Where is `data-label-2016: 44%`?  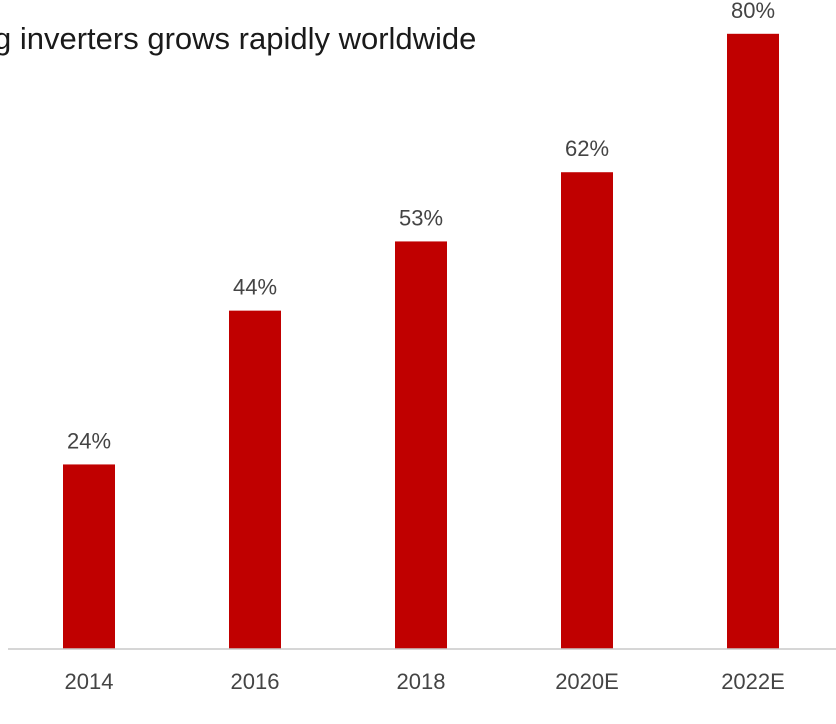 data-label-2016: 44% is located at coordinates (255, 287).